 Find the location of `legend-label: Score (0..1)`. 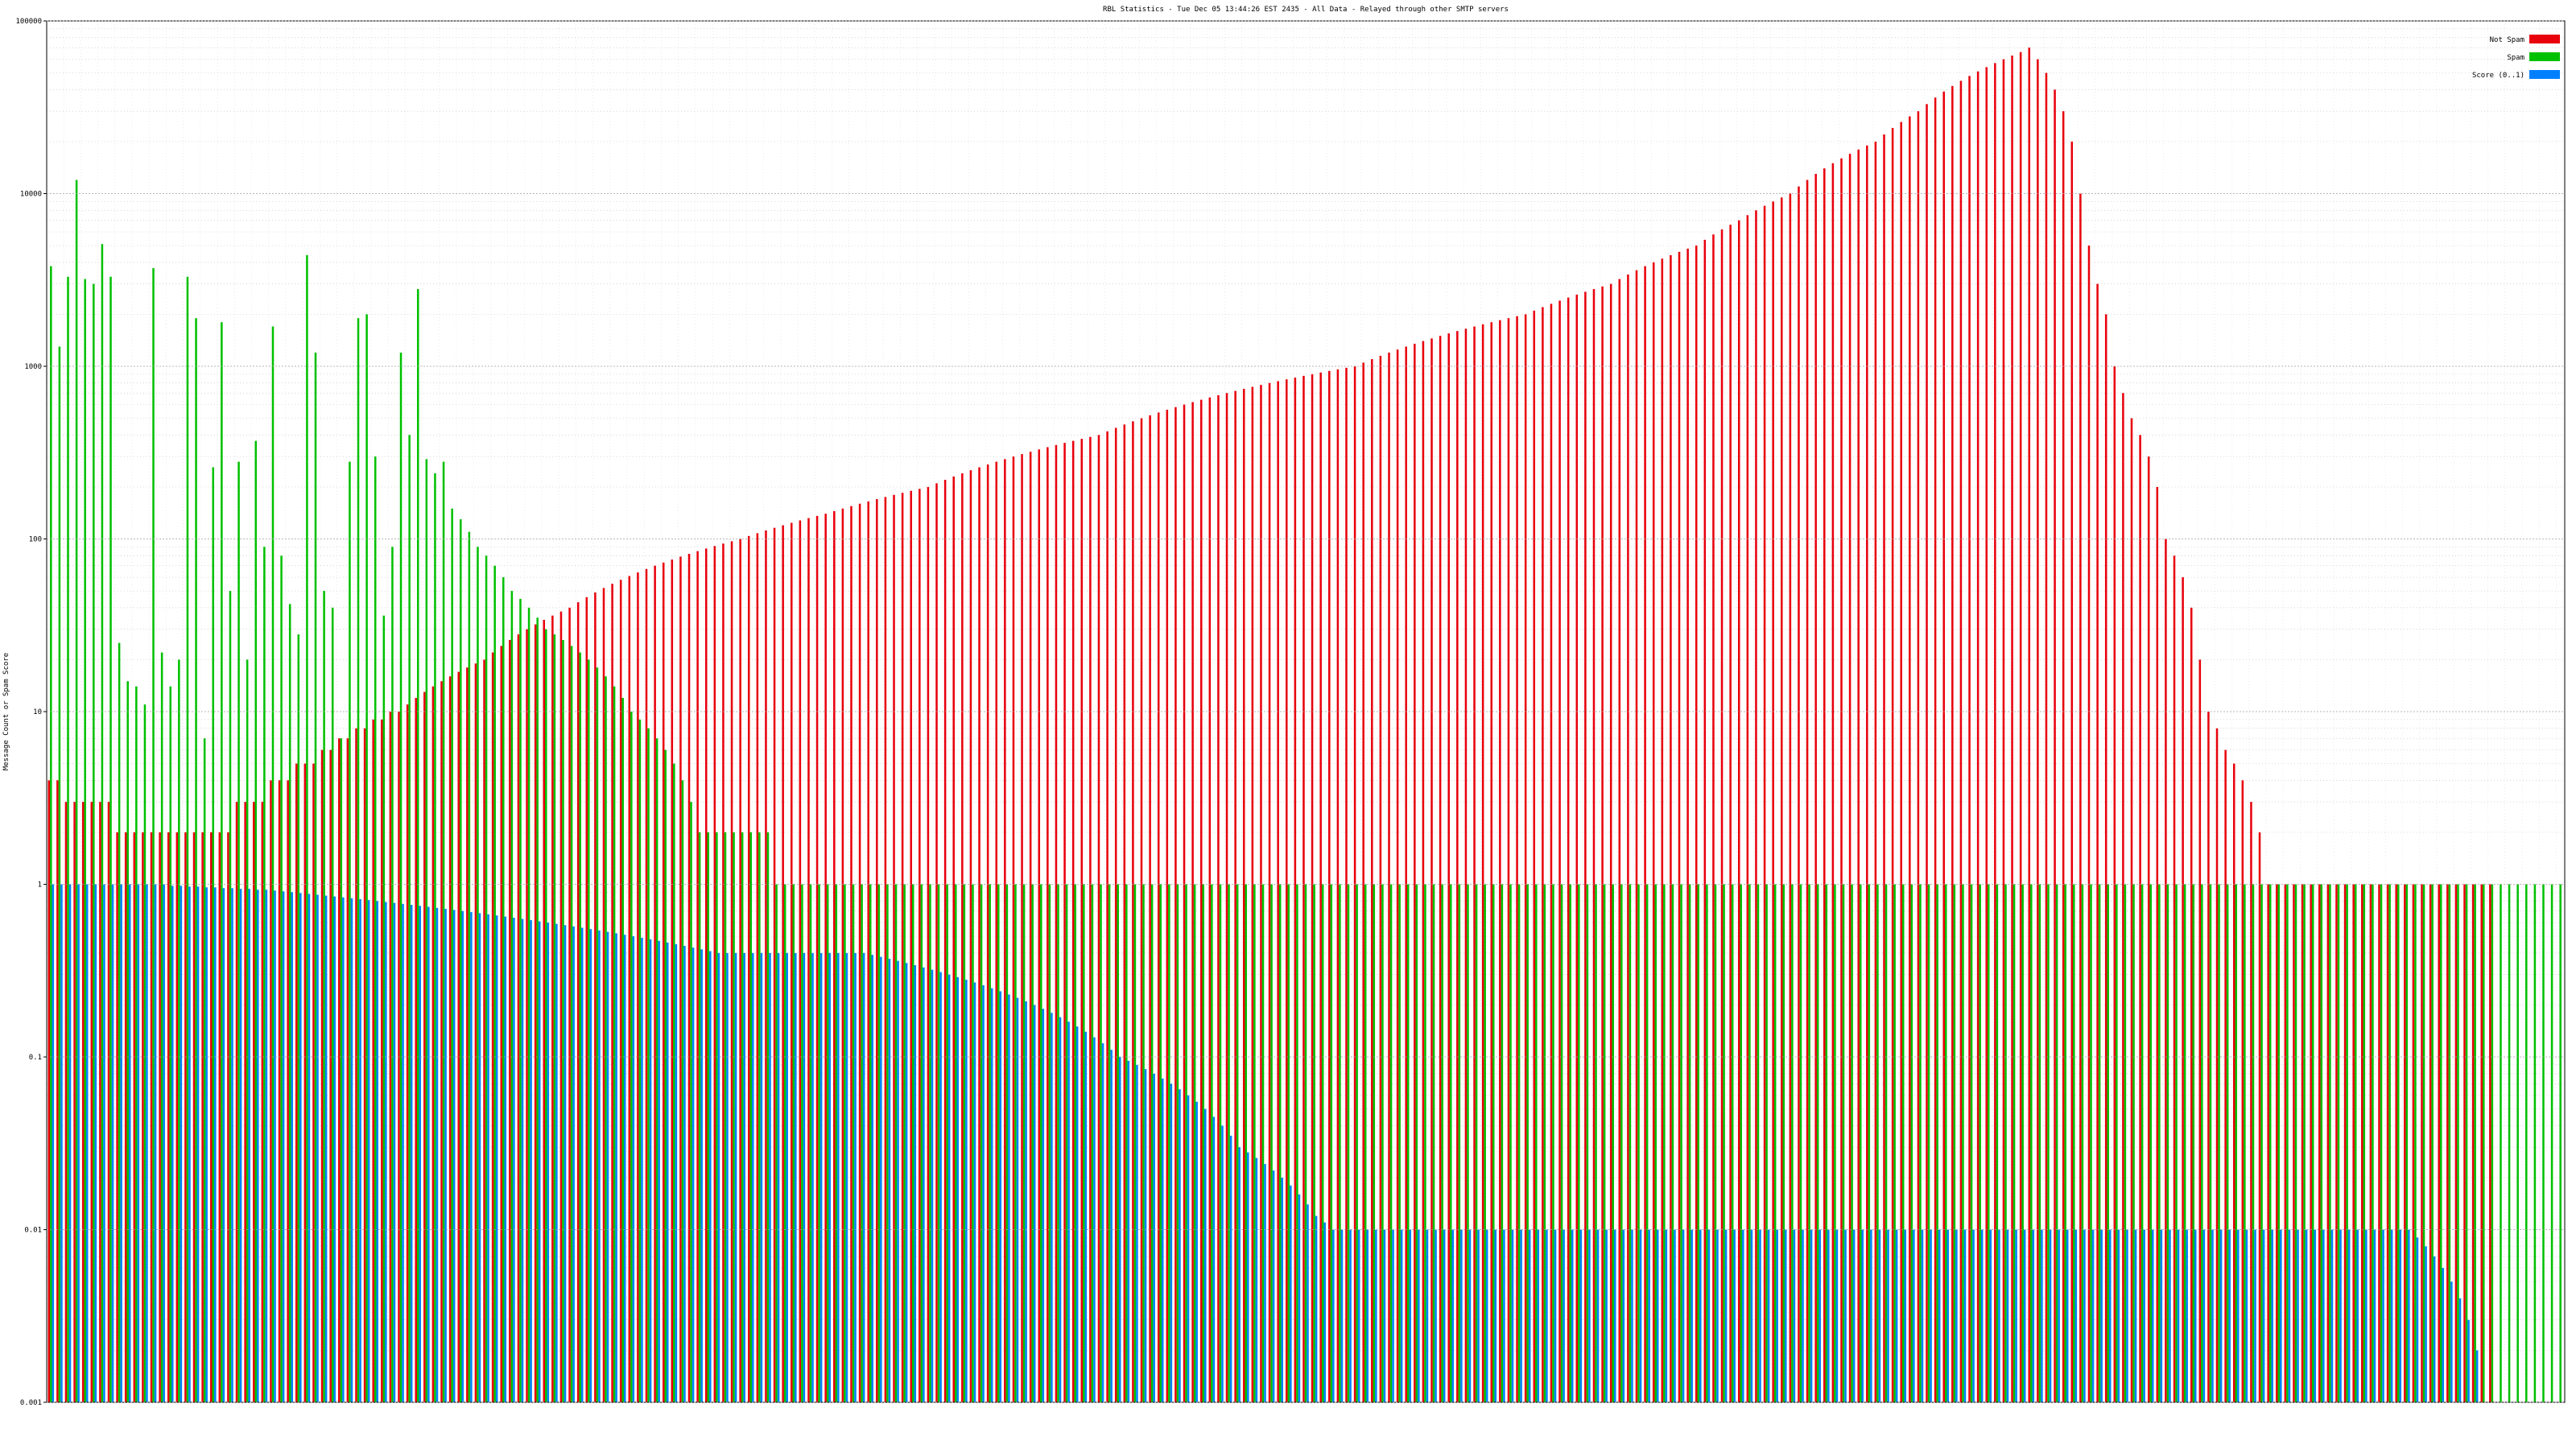

legend-label: Score (0..1) is located at coordinates (2498, 76).